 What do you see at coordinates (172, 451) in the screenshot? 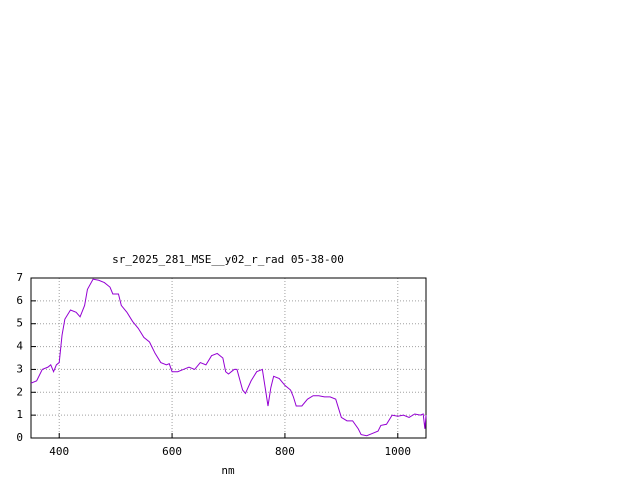
I see `x-tick-label: 600` at bounding box center [172, 451].